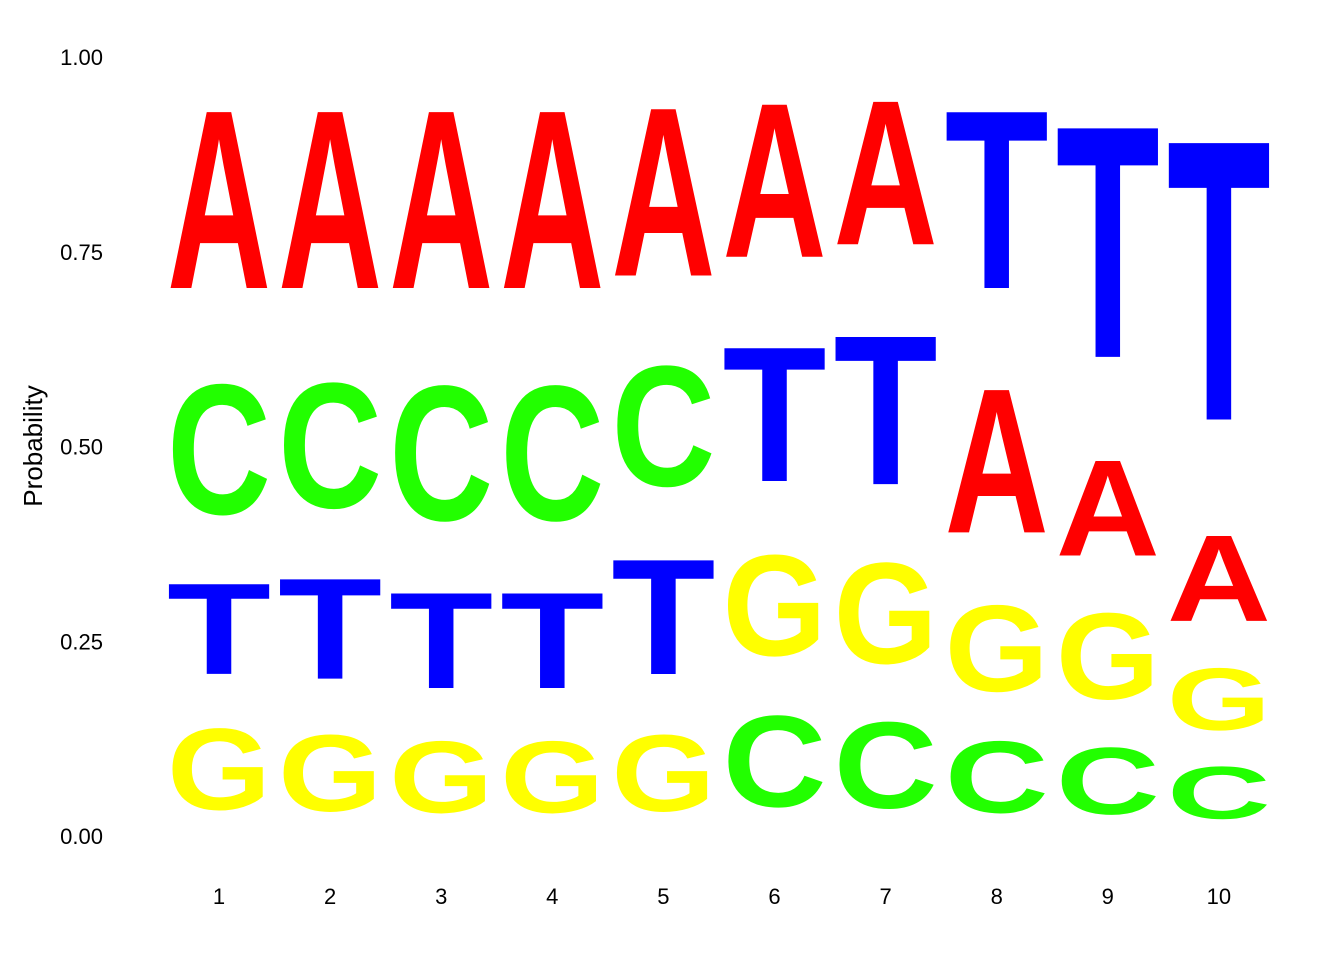 This screenshot has width=1344, height=960. What do you see at coordinates (1219, 896) in the screenshot?
I see `x-tick-label: 10` at bounding box center [1219, 896].